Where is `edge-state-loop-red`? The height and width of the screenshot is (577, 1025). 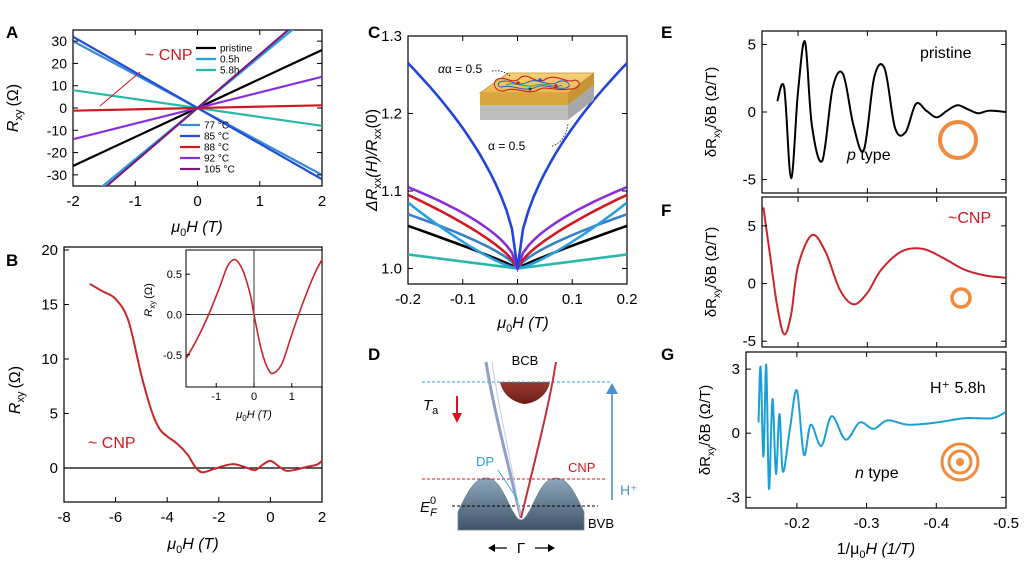
edge-state-loop-red is located at coordinates (536, 84).